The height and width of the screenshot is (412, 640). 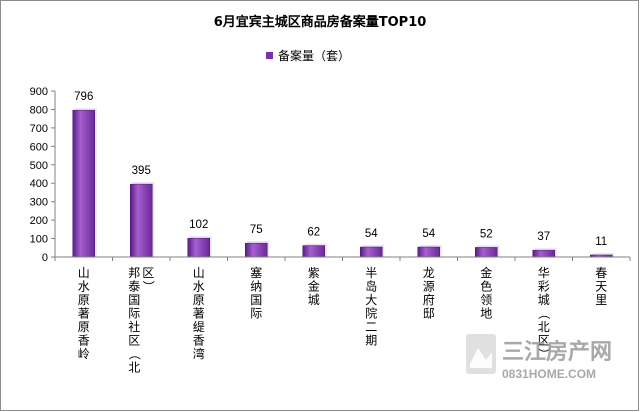 What do you see at coordinates (39, 240) in the screenshot?
I see `y-tick-label: 100` at bounding box center [39, 240].